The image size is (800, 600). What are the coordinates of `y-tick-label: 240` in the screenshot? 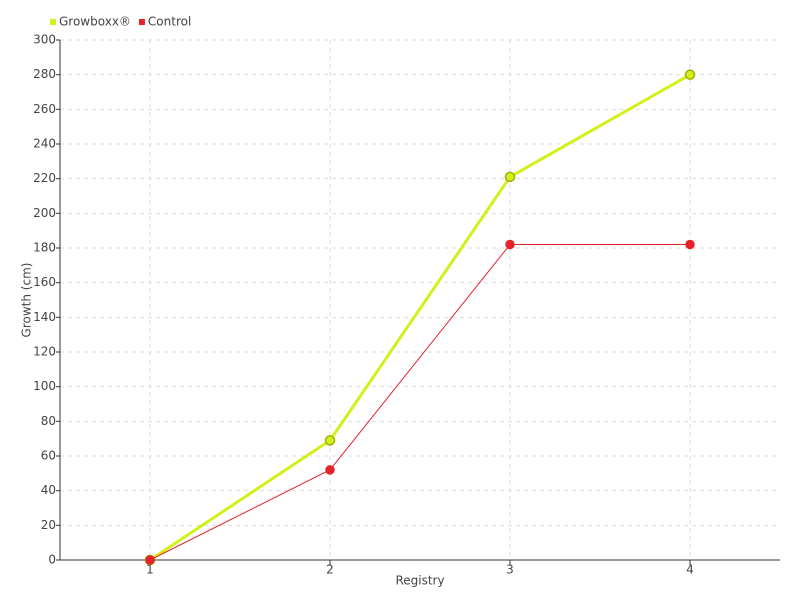 It's located at (44, 144).